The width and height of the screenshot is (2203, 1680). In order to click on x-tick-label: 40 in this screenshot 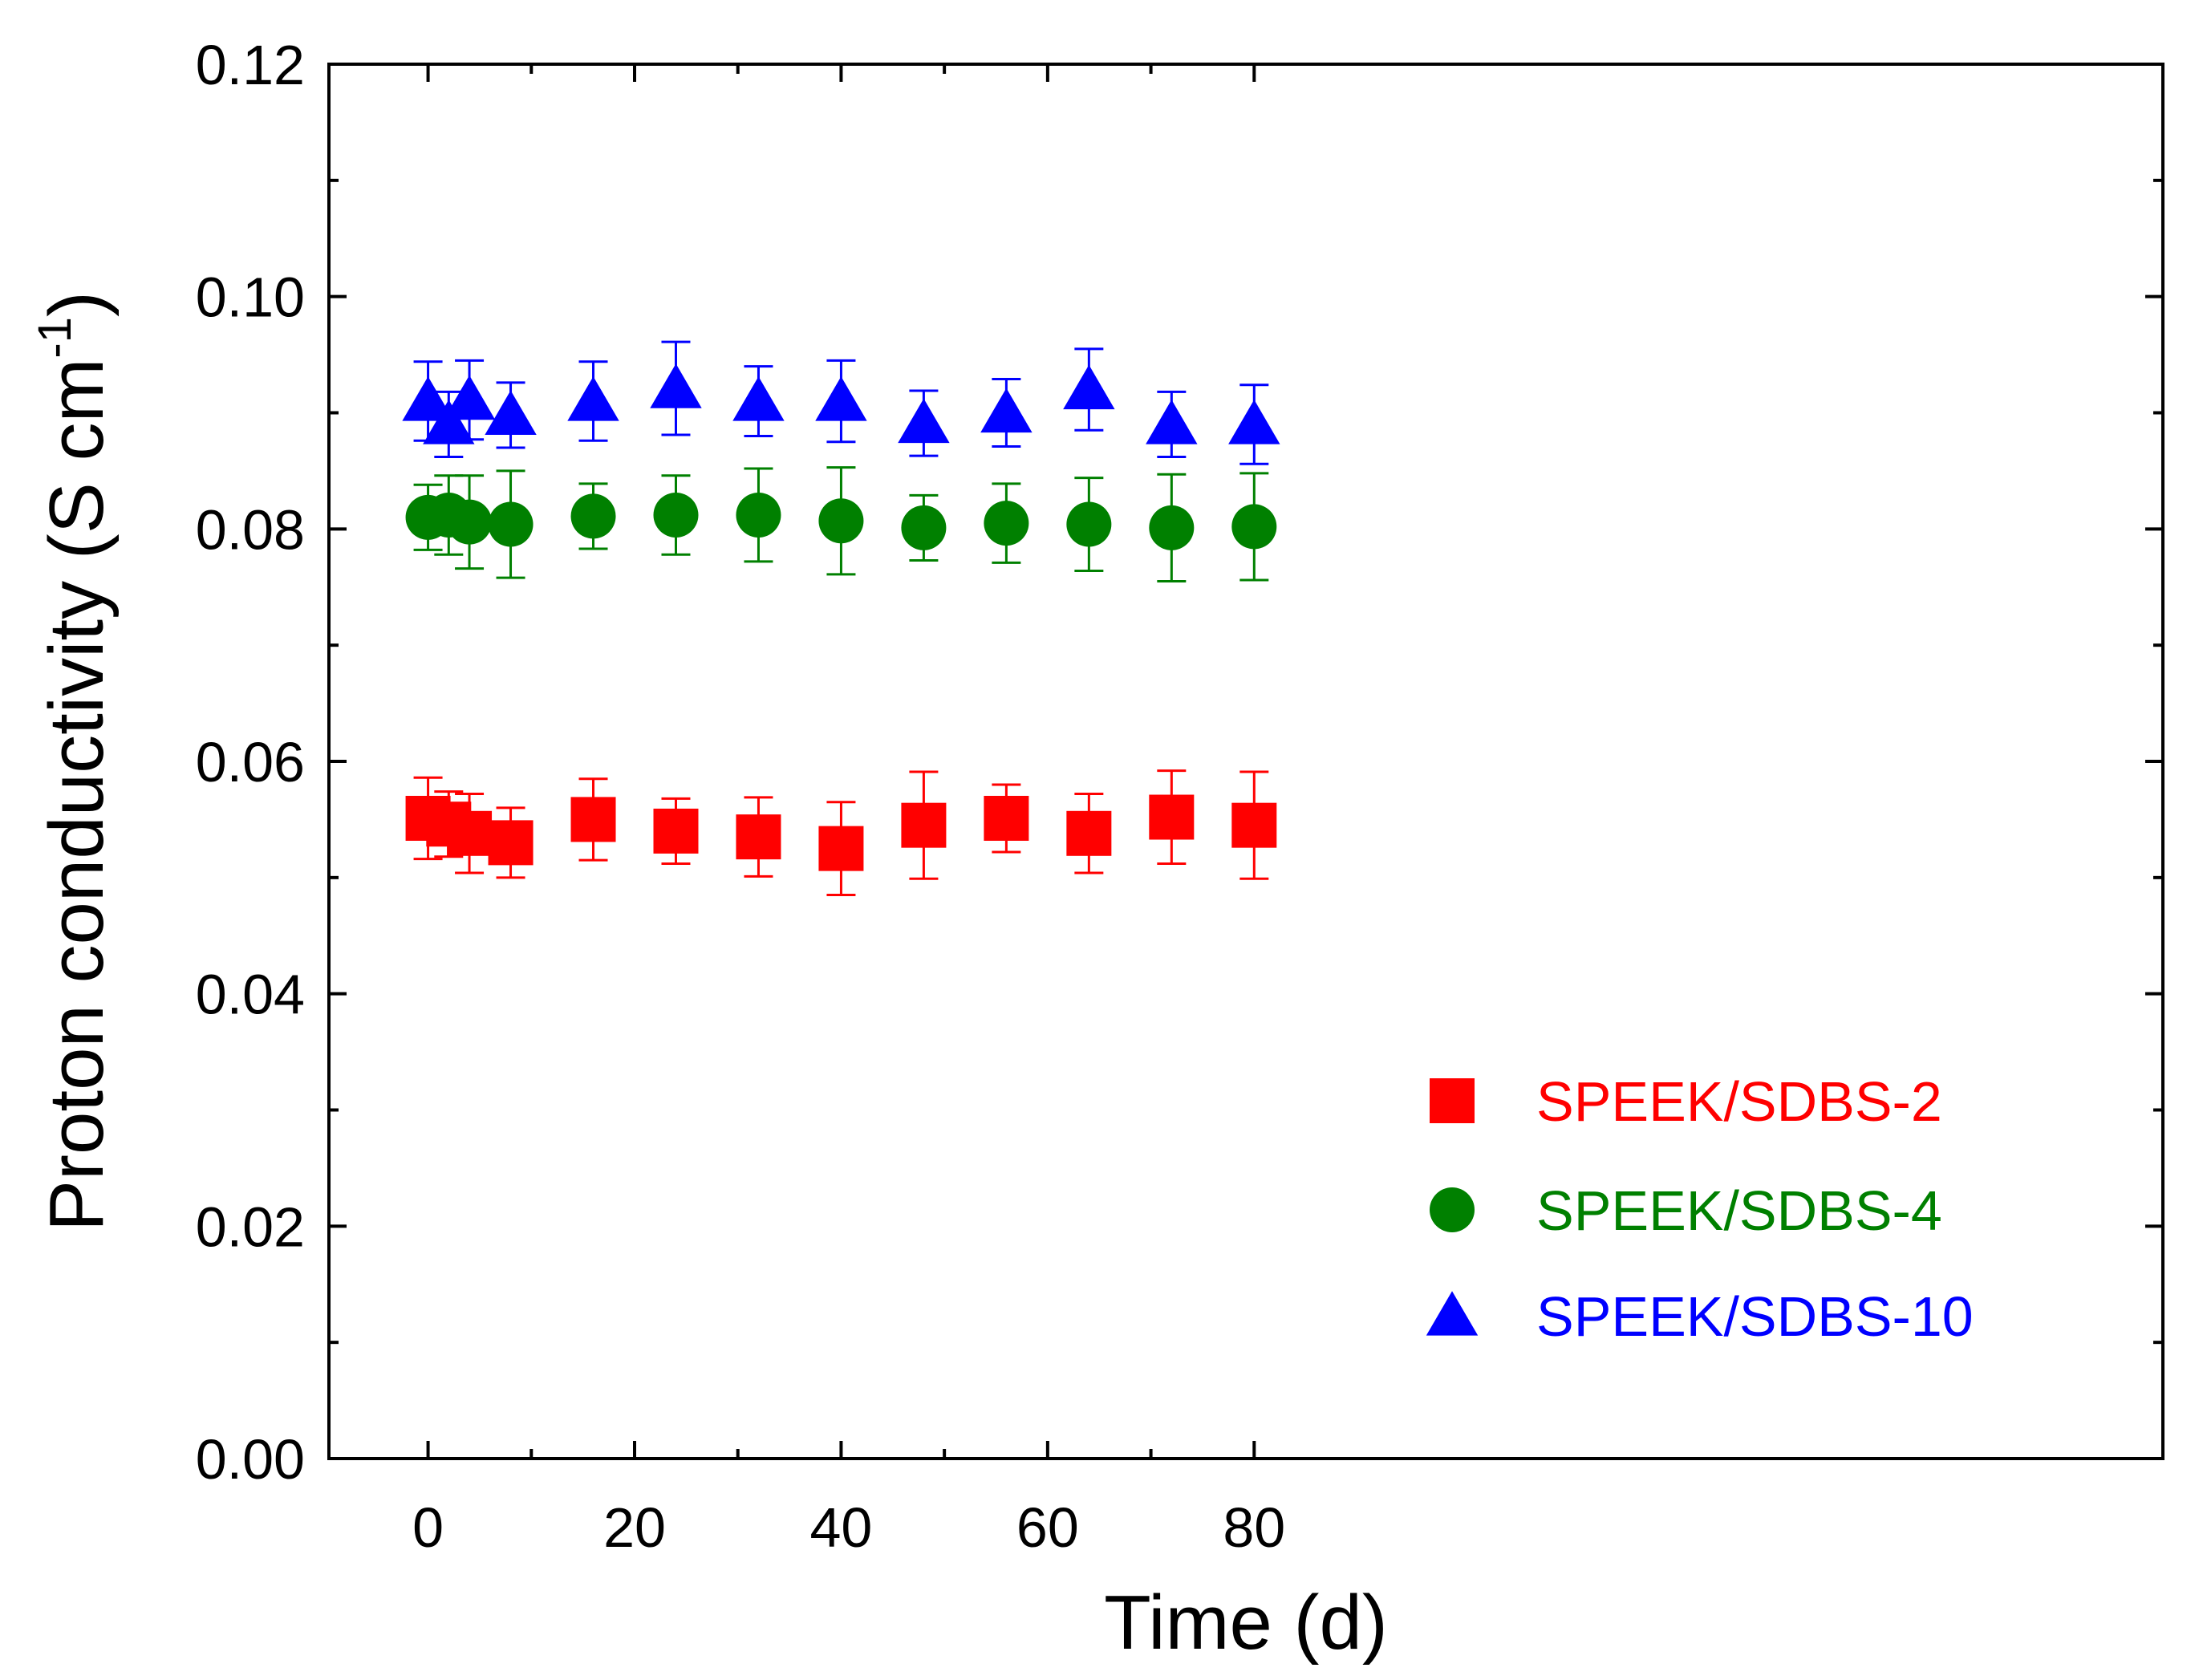, I will do `click(840, 1527)`.